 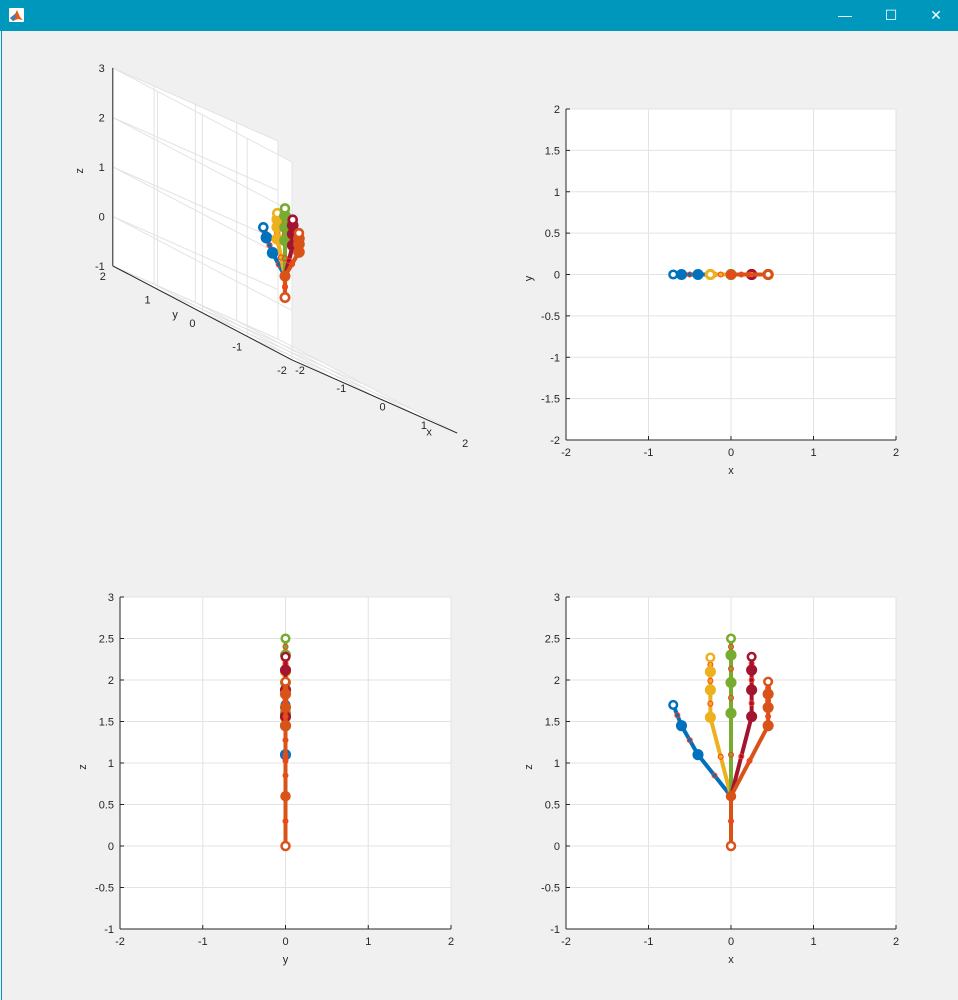 I want to click on minimize-button: —, so click(x=845, y=15).